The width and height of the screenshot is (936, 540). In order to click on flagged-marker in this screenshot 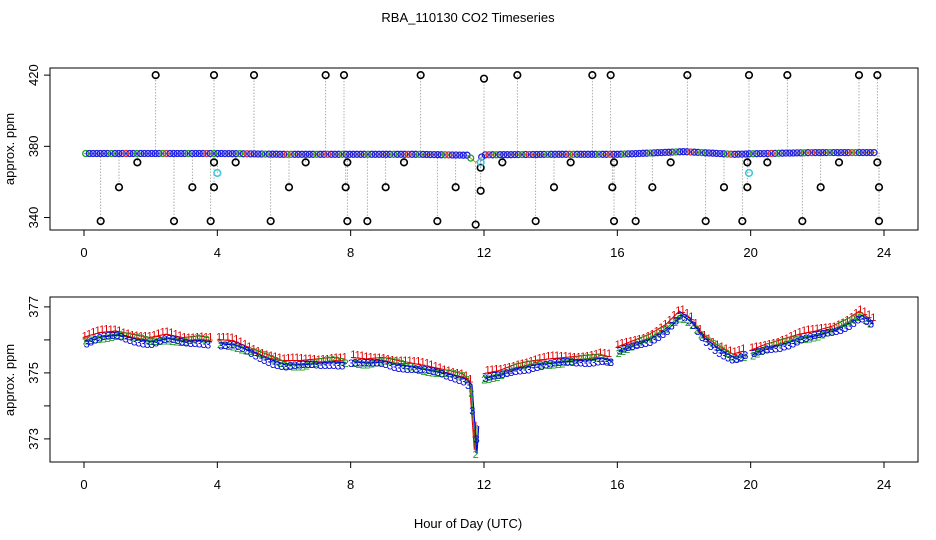, I will do `click(217, 173)`.